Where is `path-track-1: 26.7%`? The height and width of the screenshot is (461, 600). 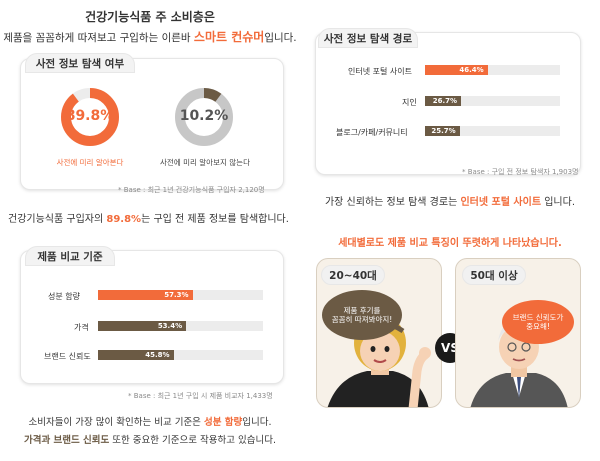 path-track-1: 26.7% is located at coordinates (492, 101).